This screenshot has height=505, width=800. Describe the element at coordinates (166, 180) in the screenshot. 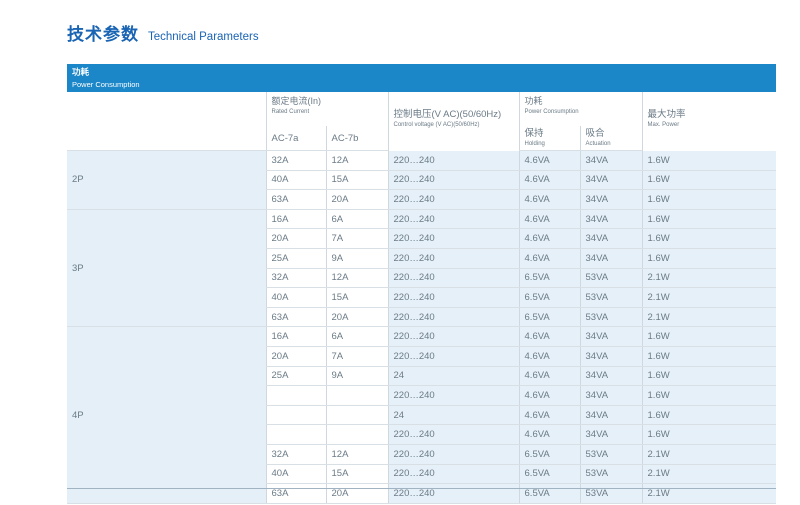

I see `pole-cell: 2P` at that location.